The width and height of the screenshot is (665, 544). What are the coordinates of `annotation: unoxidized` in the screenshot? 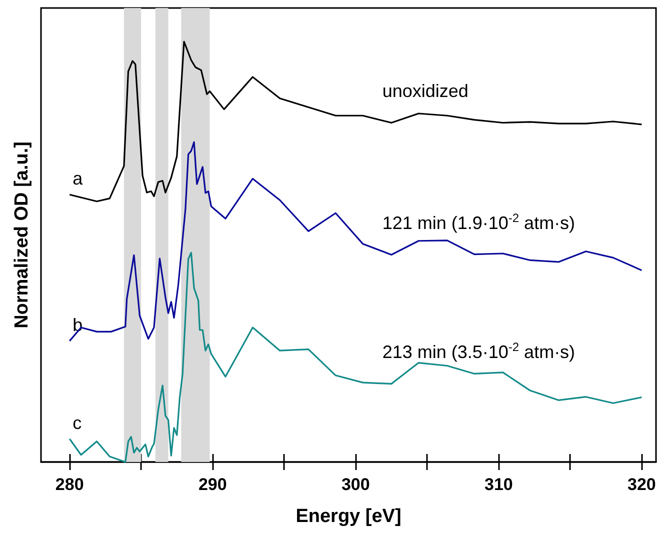 It's located at (425, 90).